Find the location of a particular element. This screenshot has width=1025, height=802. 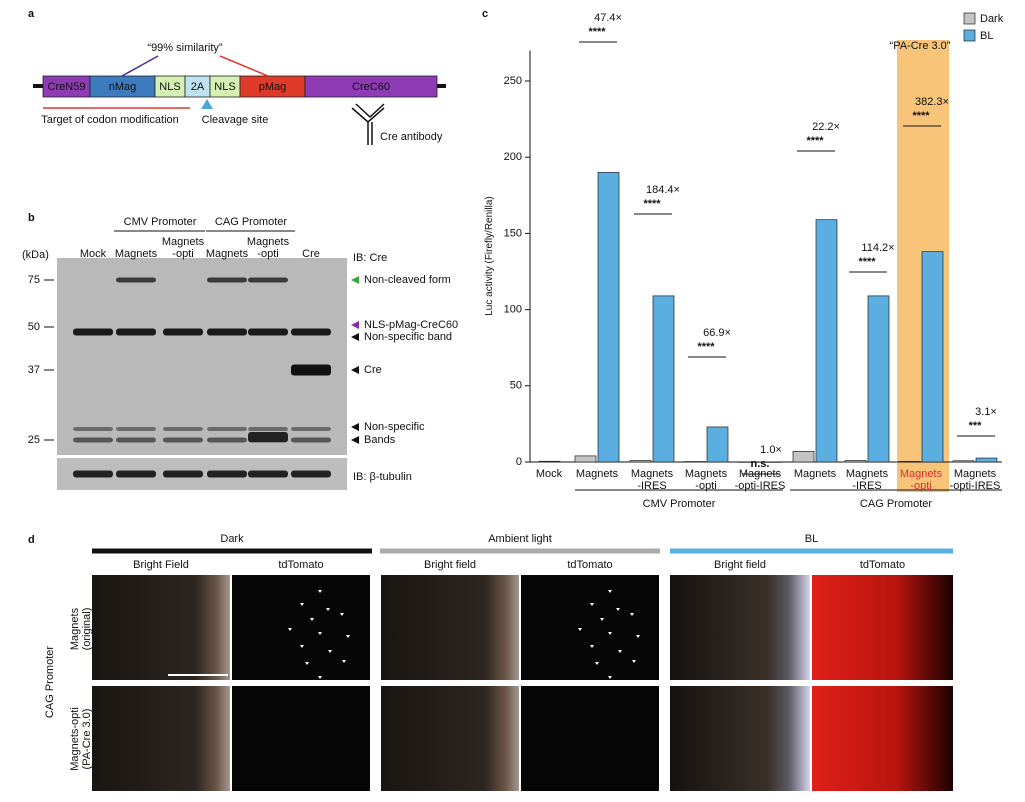

marker-label: 37 is located at coordinates (34, 370).